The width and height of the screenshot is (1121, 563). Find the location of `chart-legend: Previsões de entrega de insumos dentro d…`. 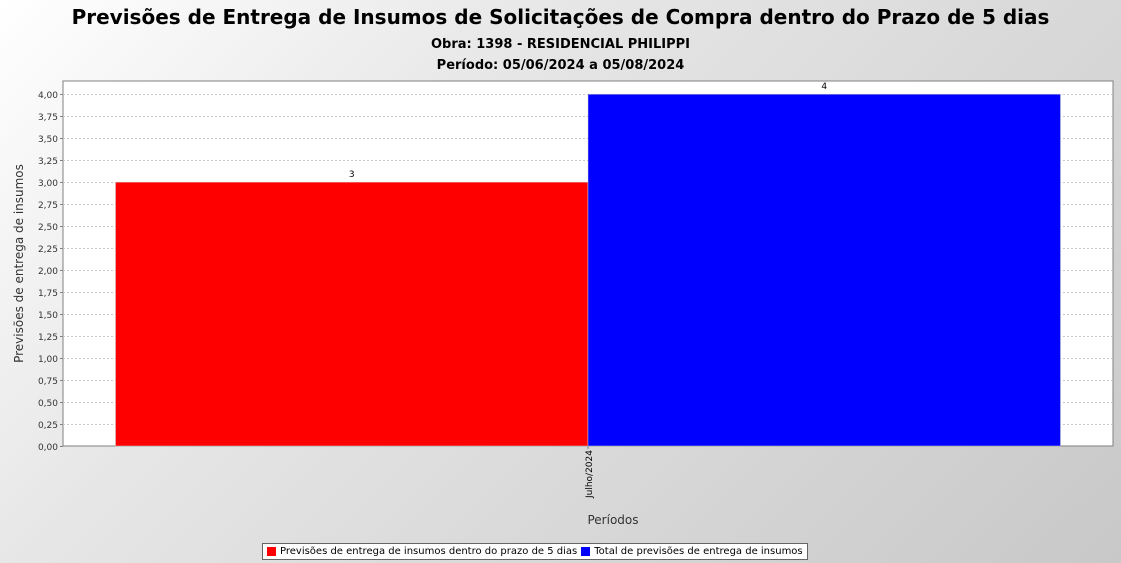

chart-legend: Previsões de entrega de insumos dentro d… is located at coordinates (535, 551).